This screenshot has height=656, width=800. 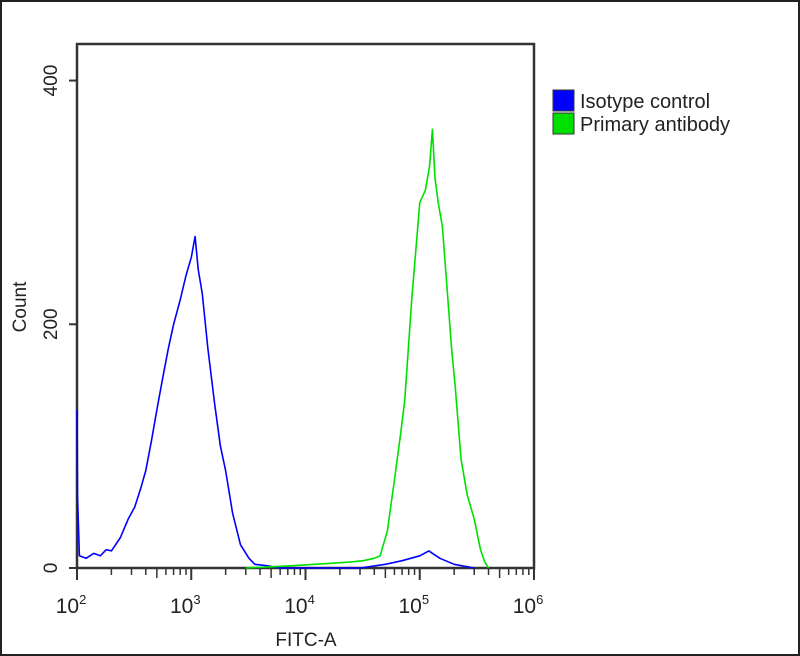 I want to click on y-tick-label: 0, so click(x=51, y=568).